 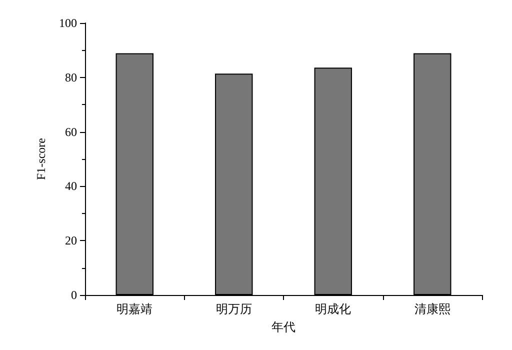 What do you see at coordinates (333, 309) in the screenshot?
I see `x-tick-label: 明成化` at bounding box center [333, 309].